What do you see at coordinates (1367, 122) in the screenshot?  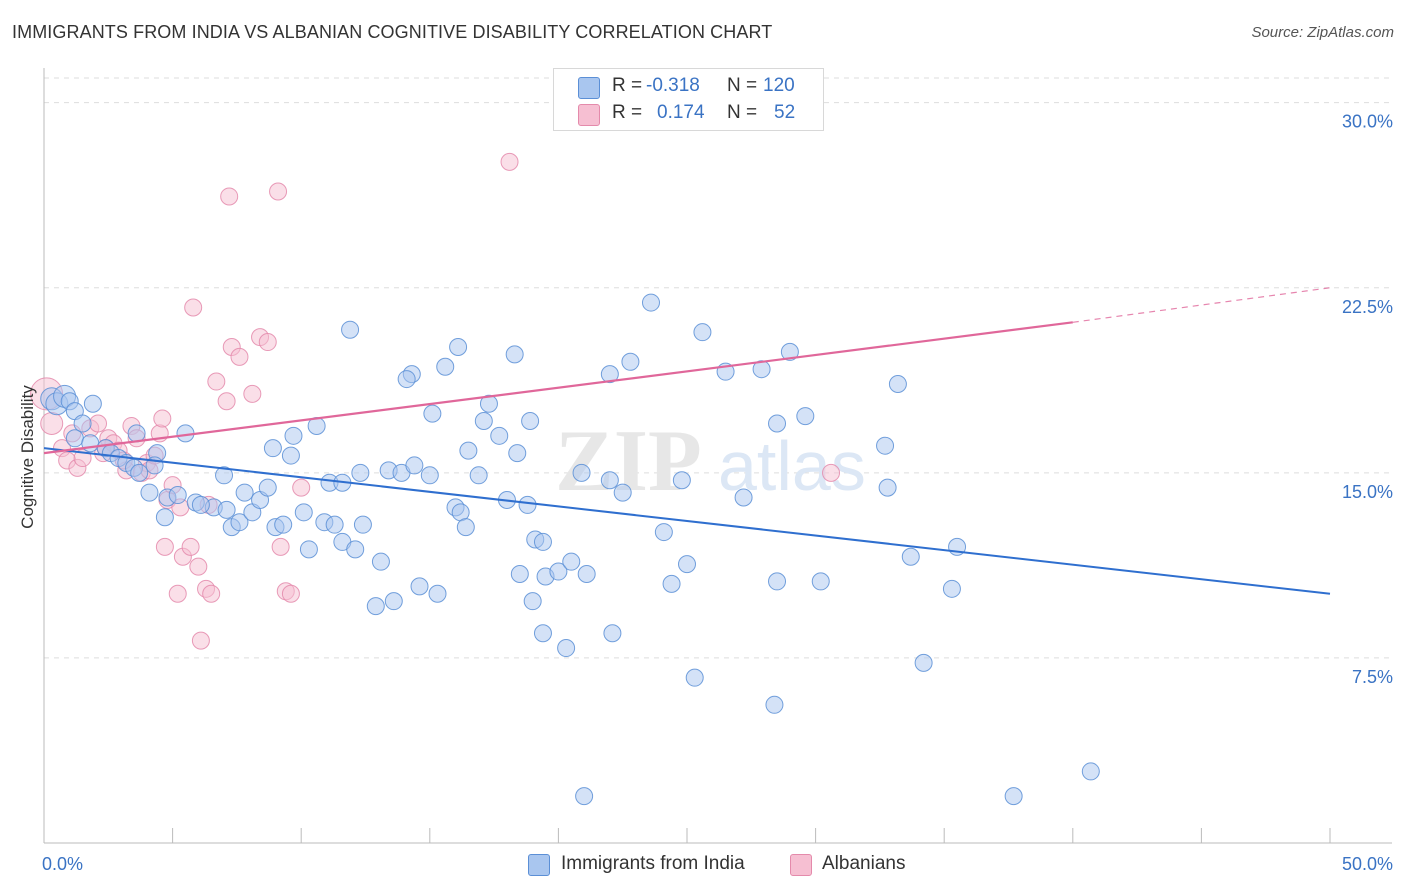 I see `y-tick-label: 30.0%` at bounding box center [1367, 122].